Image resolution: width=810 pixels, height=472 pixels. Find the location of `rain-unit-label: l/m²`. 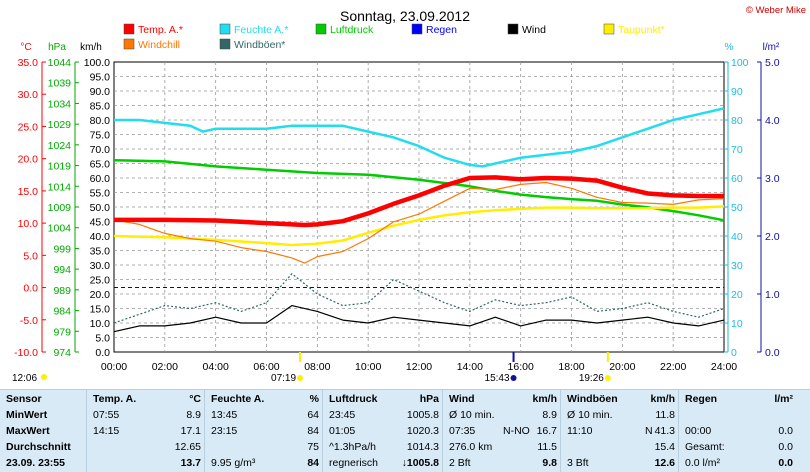

rain-unit-label: l/m² is located at coordinates (771, 47).